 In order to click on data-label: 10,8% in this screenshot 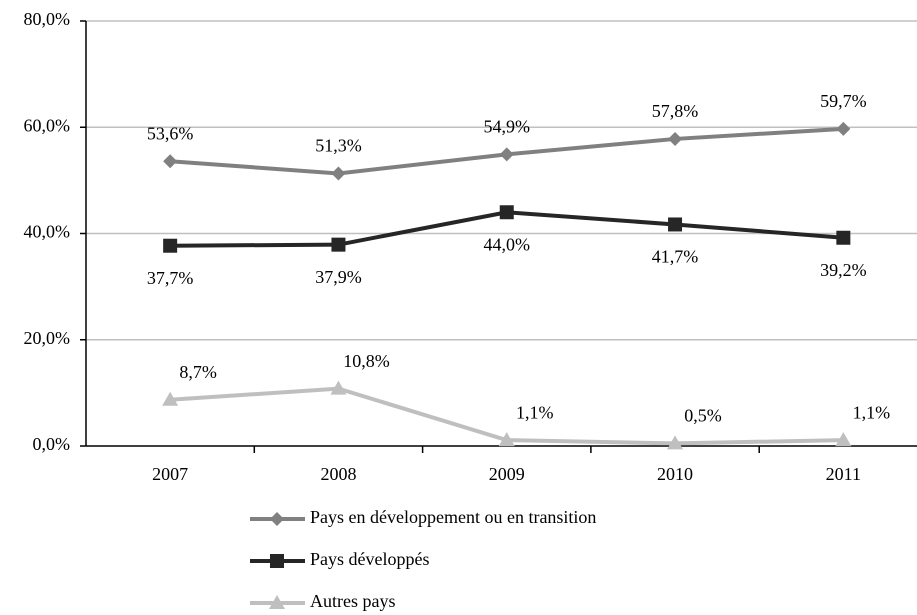, I will do `click(366, 361)`.